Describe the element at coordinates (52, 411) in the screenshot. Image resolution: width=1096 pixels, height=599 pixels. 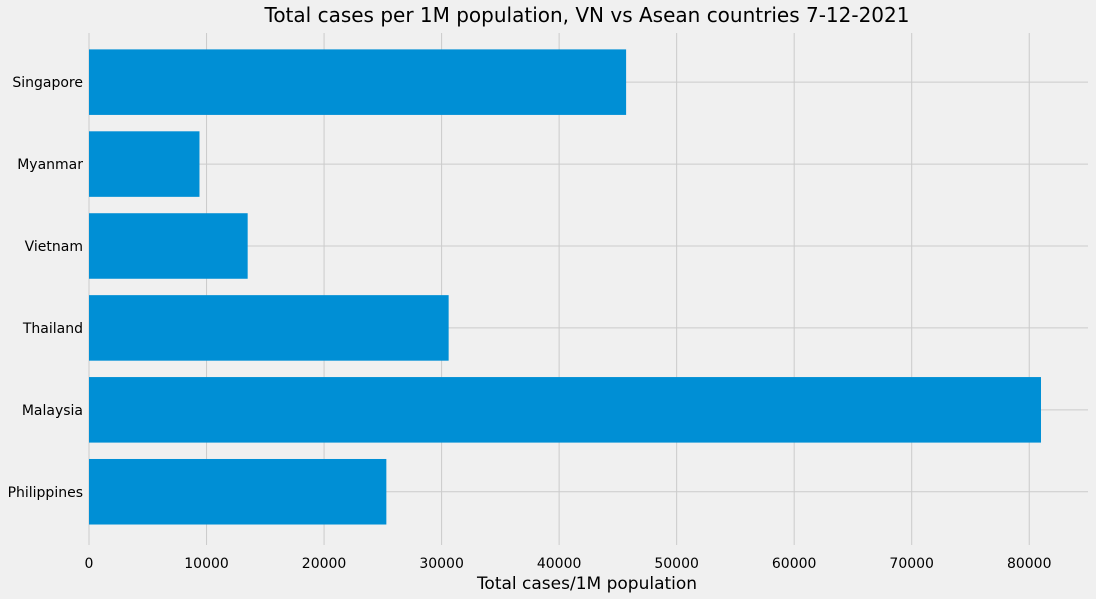
I see `y-tick-label: Malaysia` at that location.